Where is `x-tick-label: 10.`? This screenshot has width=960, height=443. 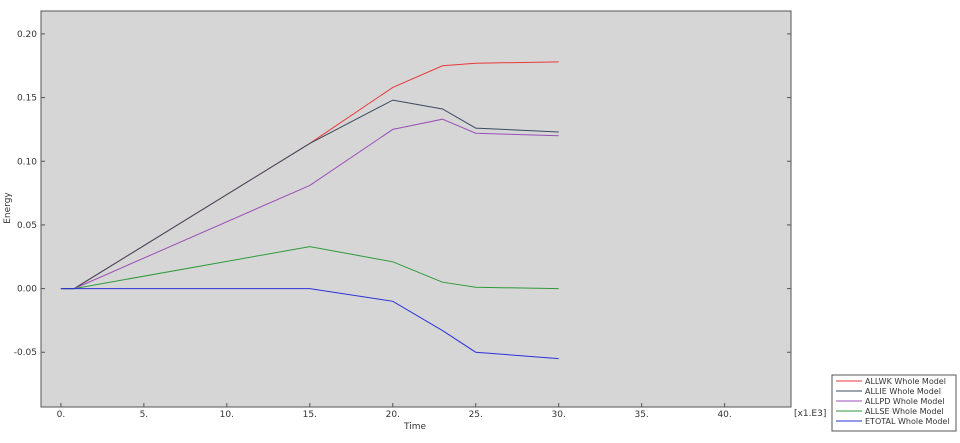 x-tick-label: 10. is located at coordinates (227, 415).